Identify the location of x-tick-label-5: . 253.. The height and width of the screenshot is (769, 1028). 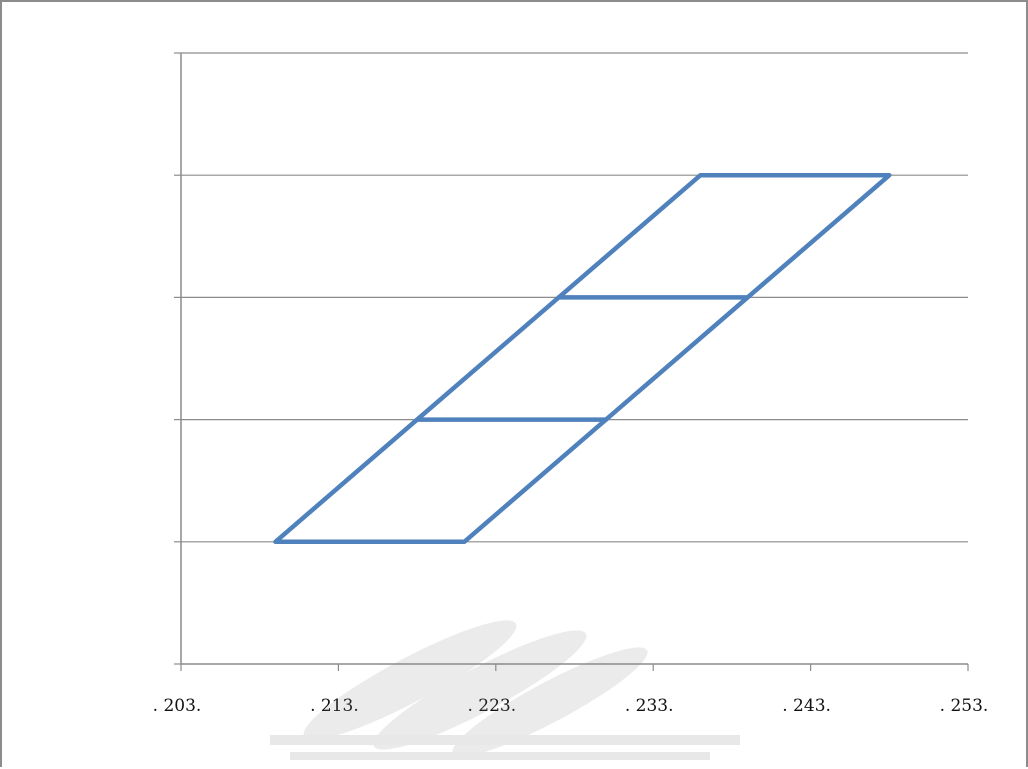
(964, 706).